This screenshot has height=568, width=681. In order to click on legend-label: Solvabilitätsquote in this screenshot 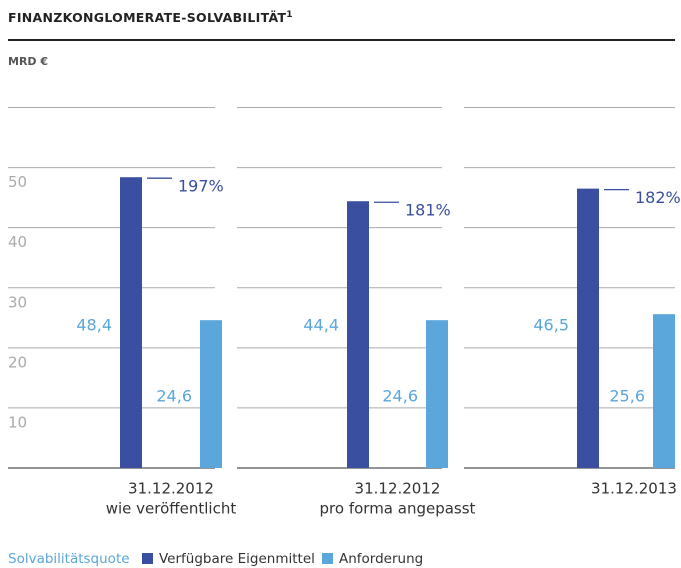, I will do `click(69, 559)`.